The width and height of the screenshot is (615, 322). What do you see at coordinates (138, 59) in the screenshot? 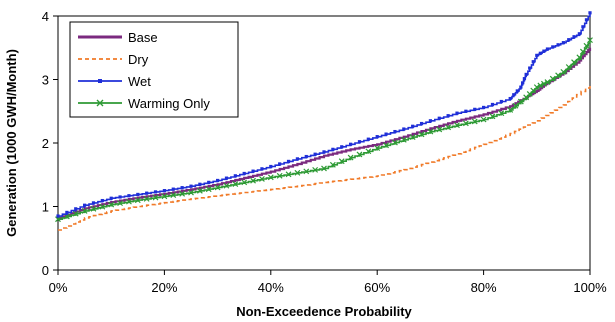
I see `legend-label-dry: Dry` at bounding box center [138, 59].